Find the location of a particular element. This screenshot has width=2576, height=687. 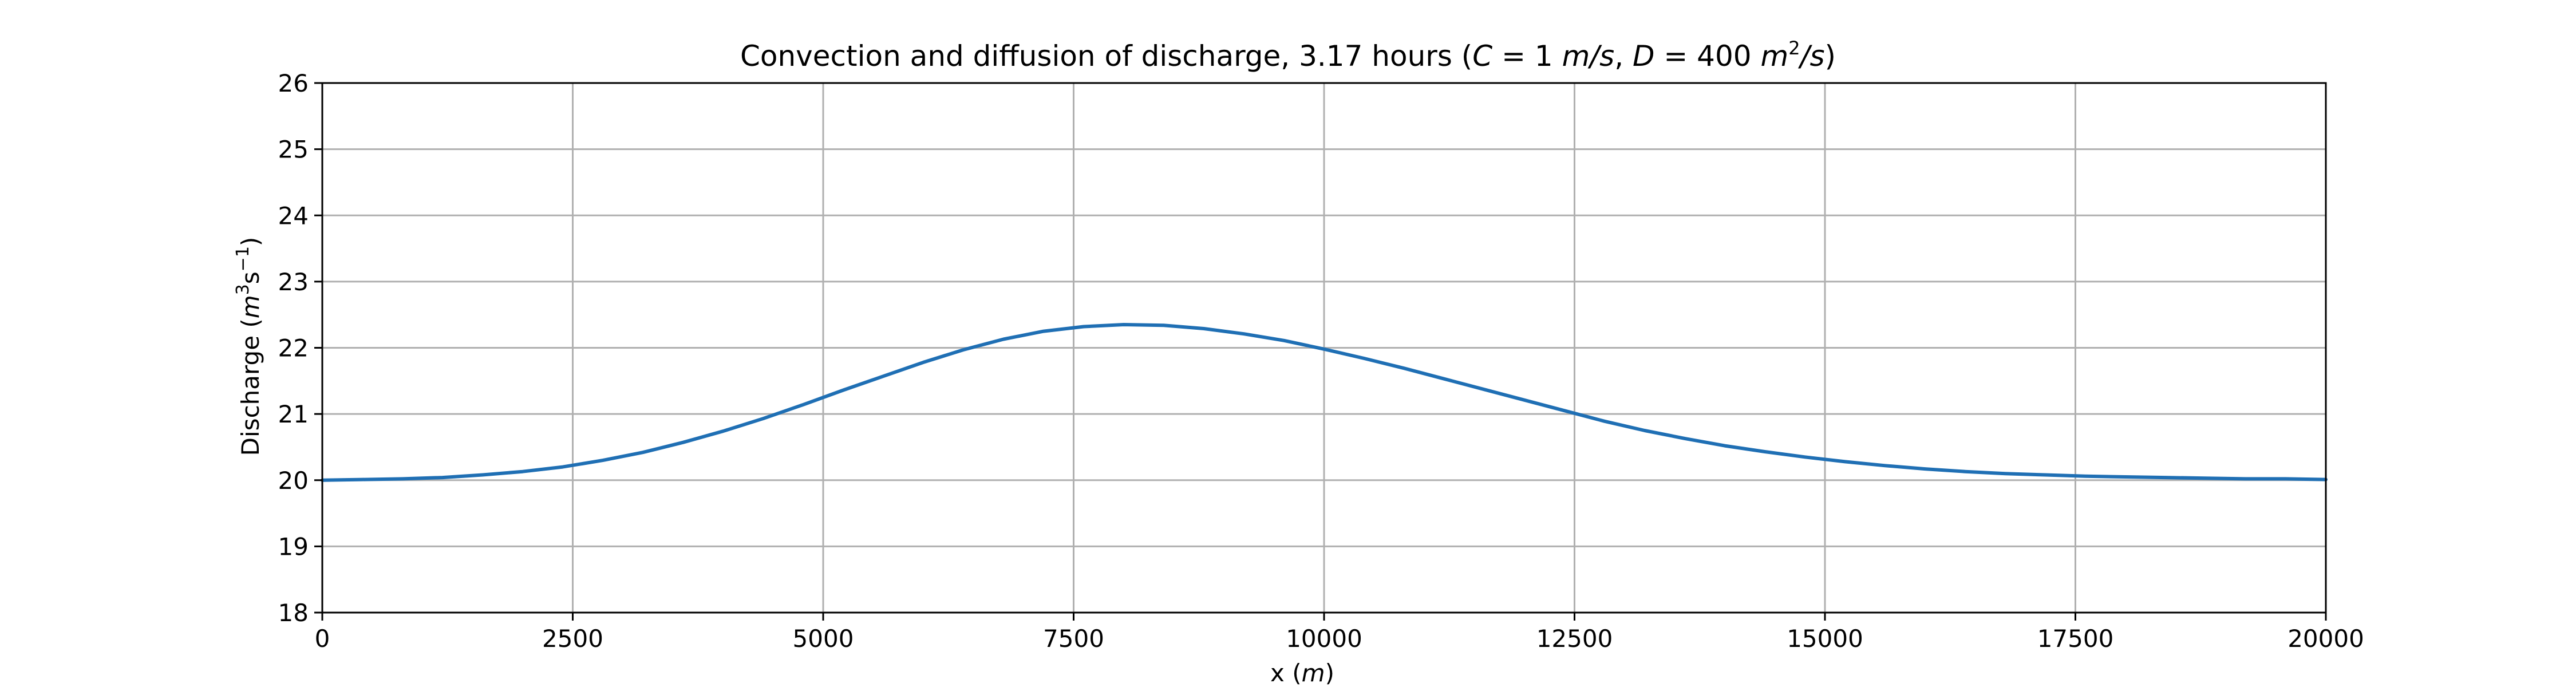

x-tick-label: 10000 is located at coordinates (1324, 639).